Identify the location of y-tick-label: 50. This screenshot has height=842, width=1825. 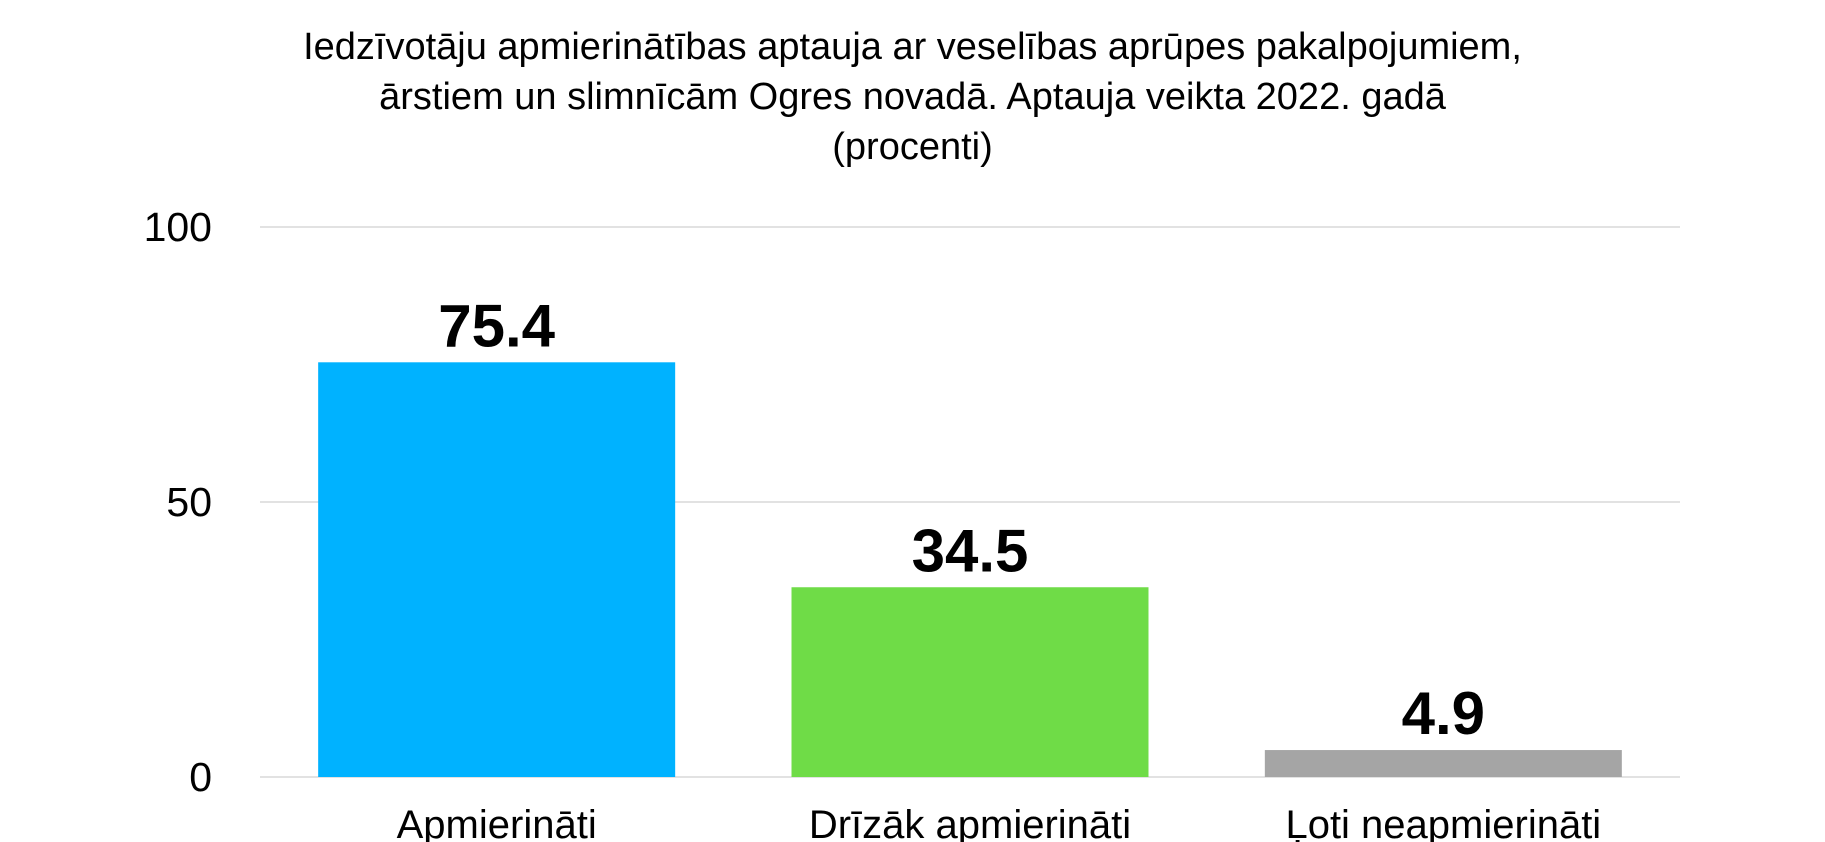
(189, 502).